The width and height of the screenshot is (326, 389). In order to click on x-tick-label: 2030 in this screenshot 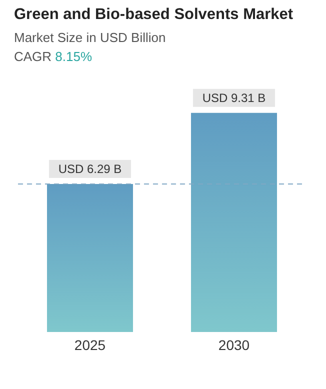, I will do `click(234, 344)`.